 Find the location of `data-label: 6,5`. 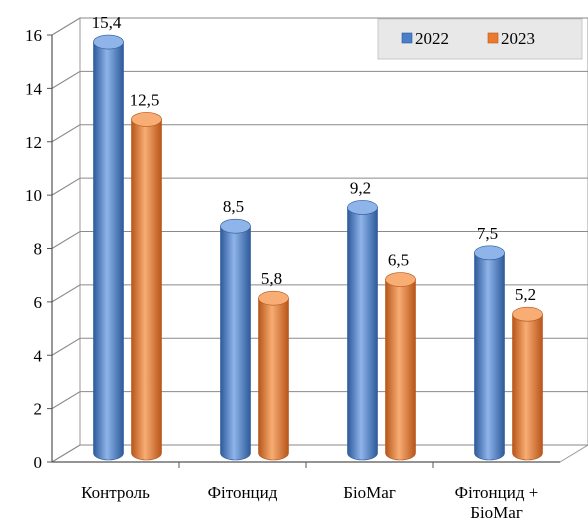

data-label: 6,5 is located at coordinates (398, 260).